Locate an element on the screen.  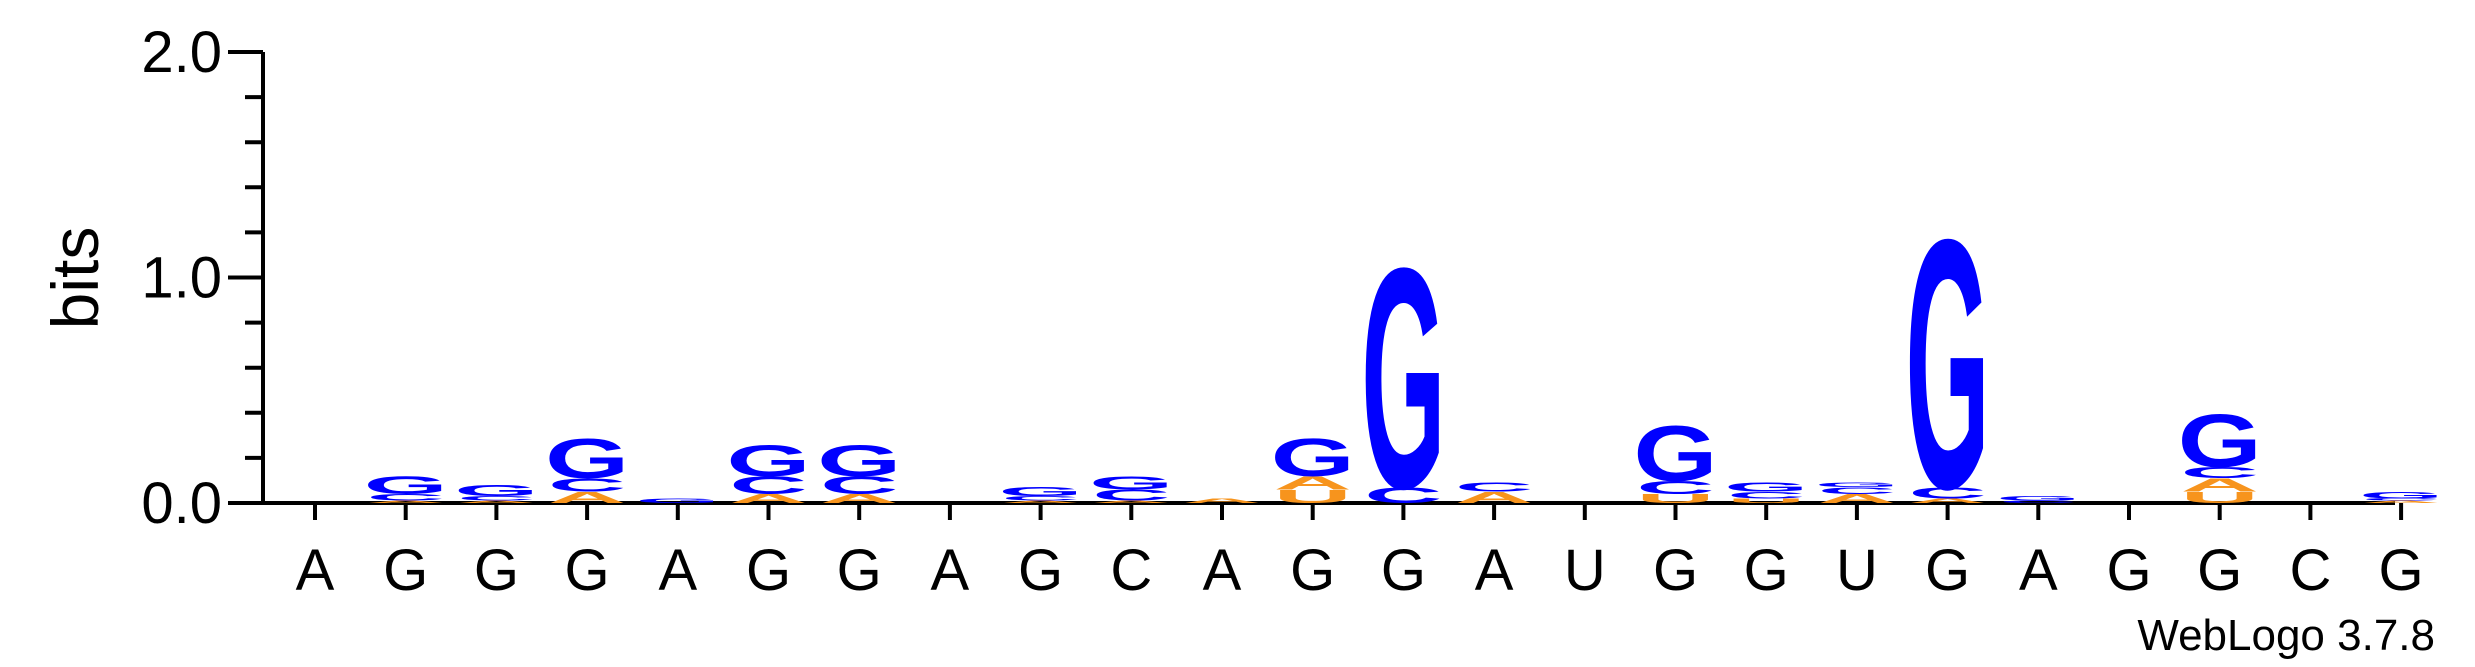
y-ticks: 0.0 1.0 2.0 is located at coordinates (202, 278).